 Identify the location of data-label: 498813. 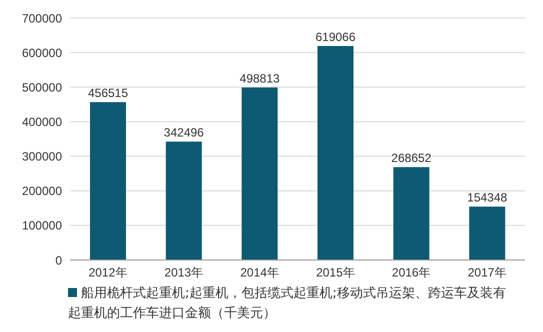
(260, 79).